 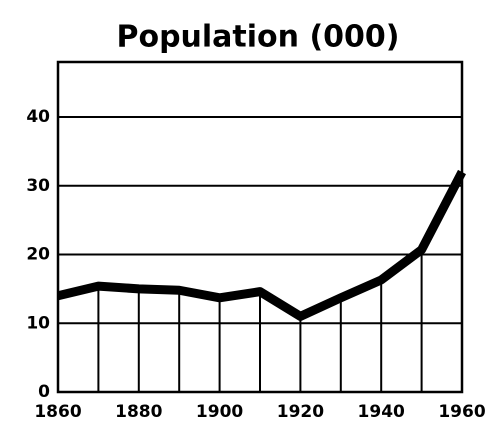 I want to click on x-tick-label: 1920, so click(x=300, y=412).